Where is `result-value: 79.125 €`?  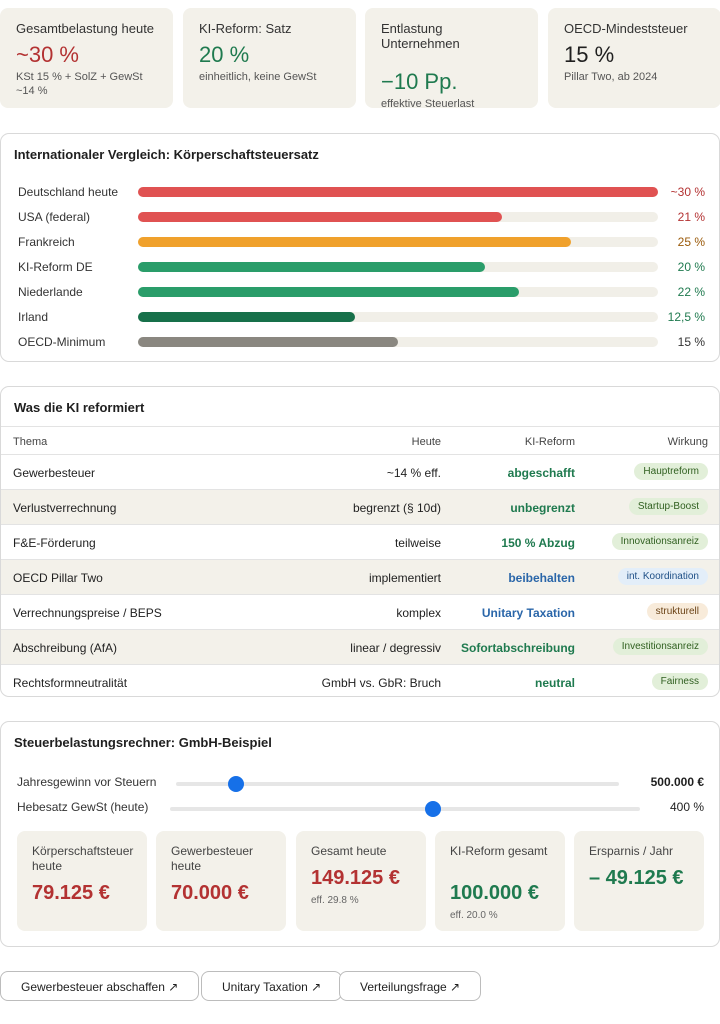
result-value: 79.125 € is located at coordinates (71, 893).